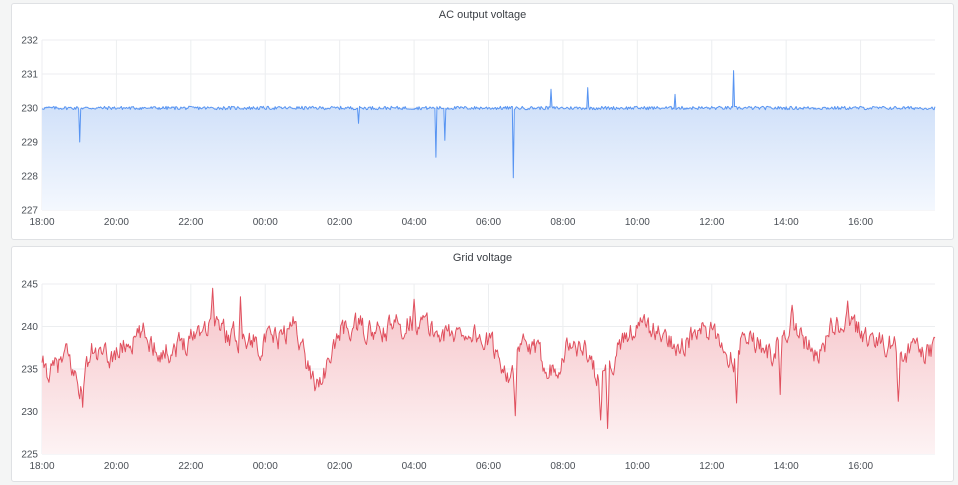  I want to click on y-tick-label: 227, so click(29, 211).